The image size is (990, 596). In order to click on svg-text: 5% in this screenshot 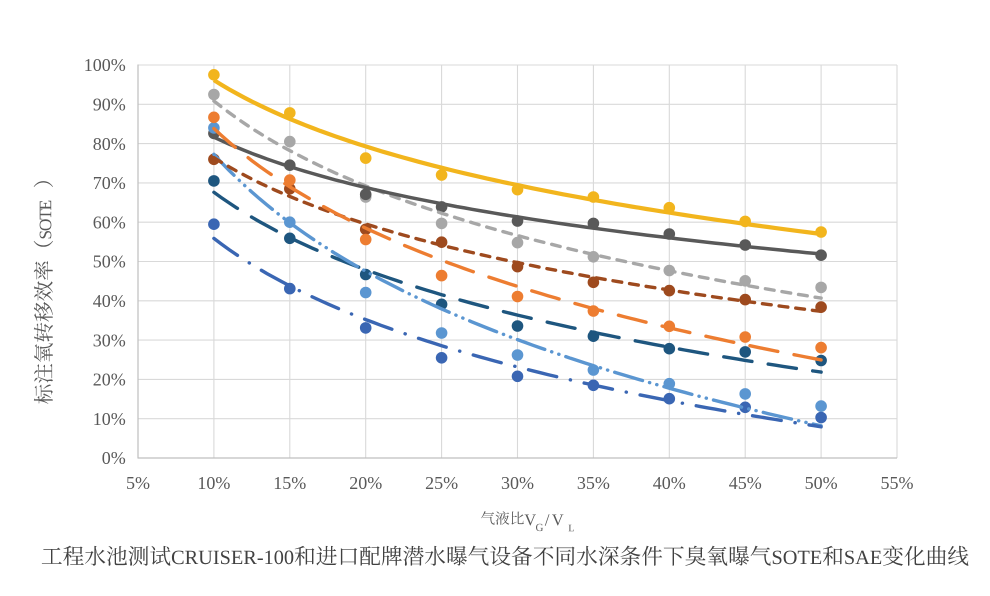, I will do `click(138, 483)`.